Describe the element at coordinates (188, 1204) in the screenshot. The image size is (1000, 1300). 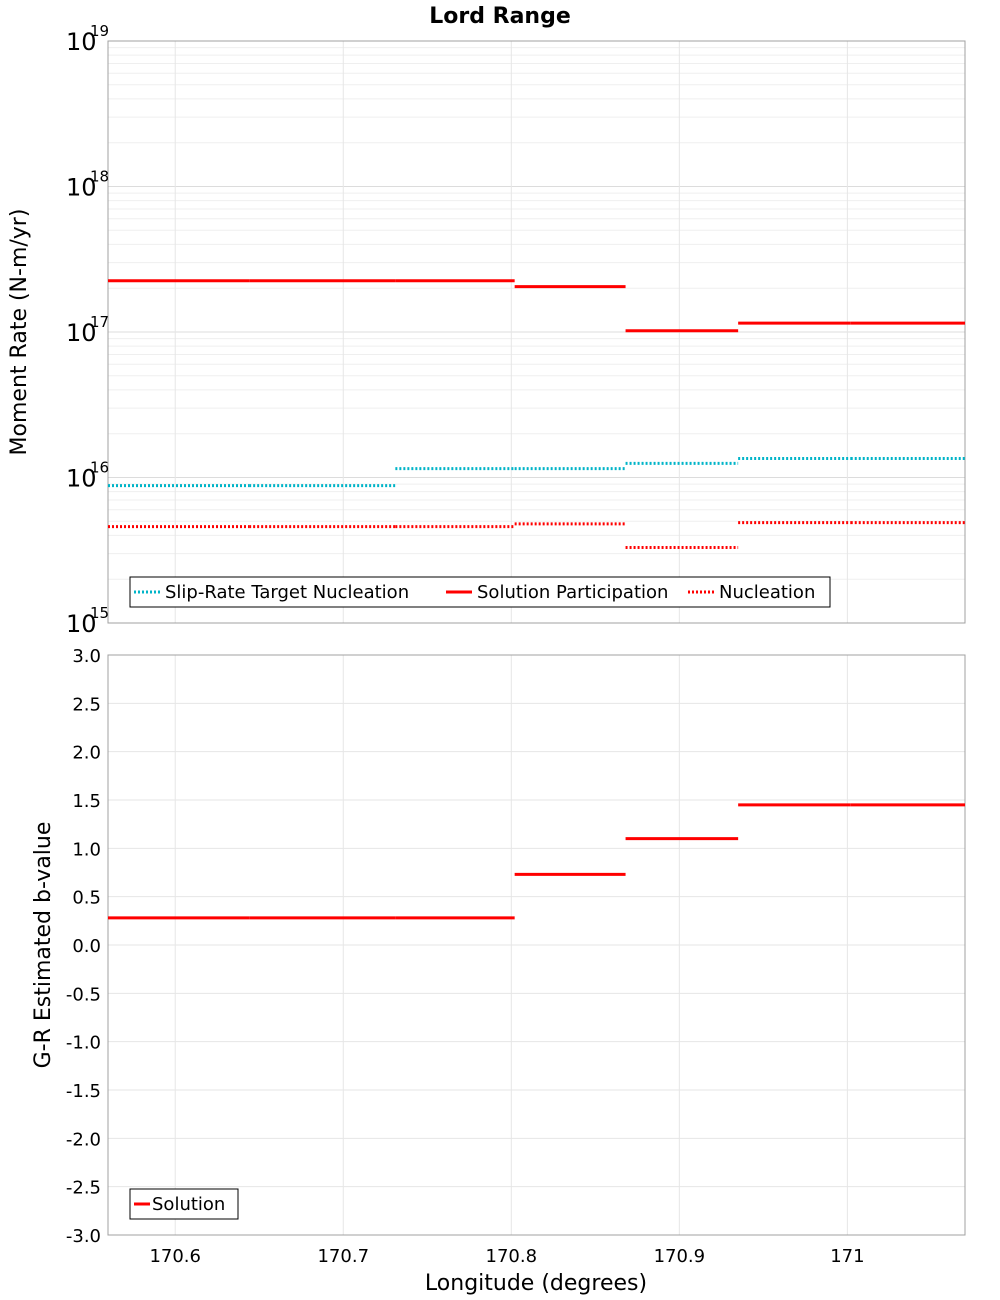
I see `legend-entry-label: Solution` at that location.